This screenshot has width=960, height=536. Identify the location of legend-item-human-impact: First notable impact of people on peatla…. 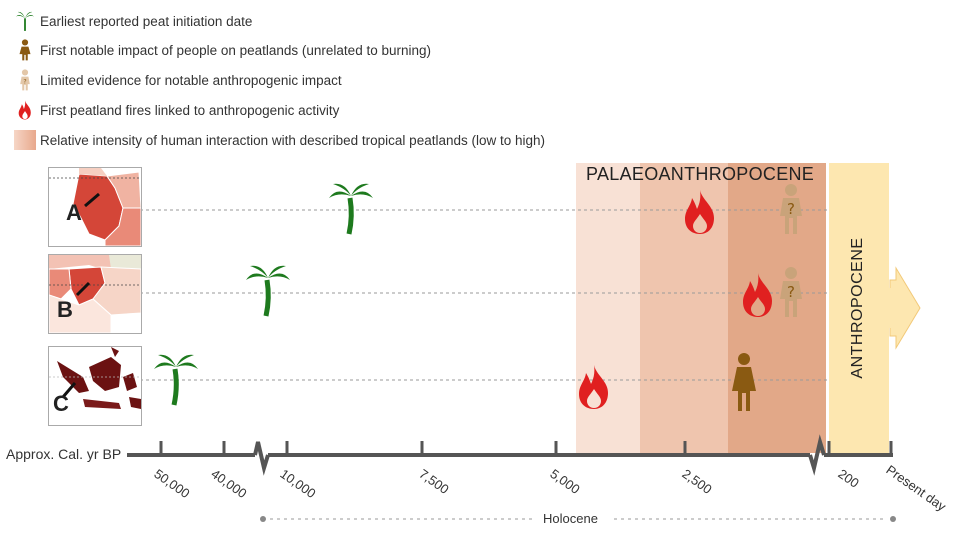
(221, 50).